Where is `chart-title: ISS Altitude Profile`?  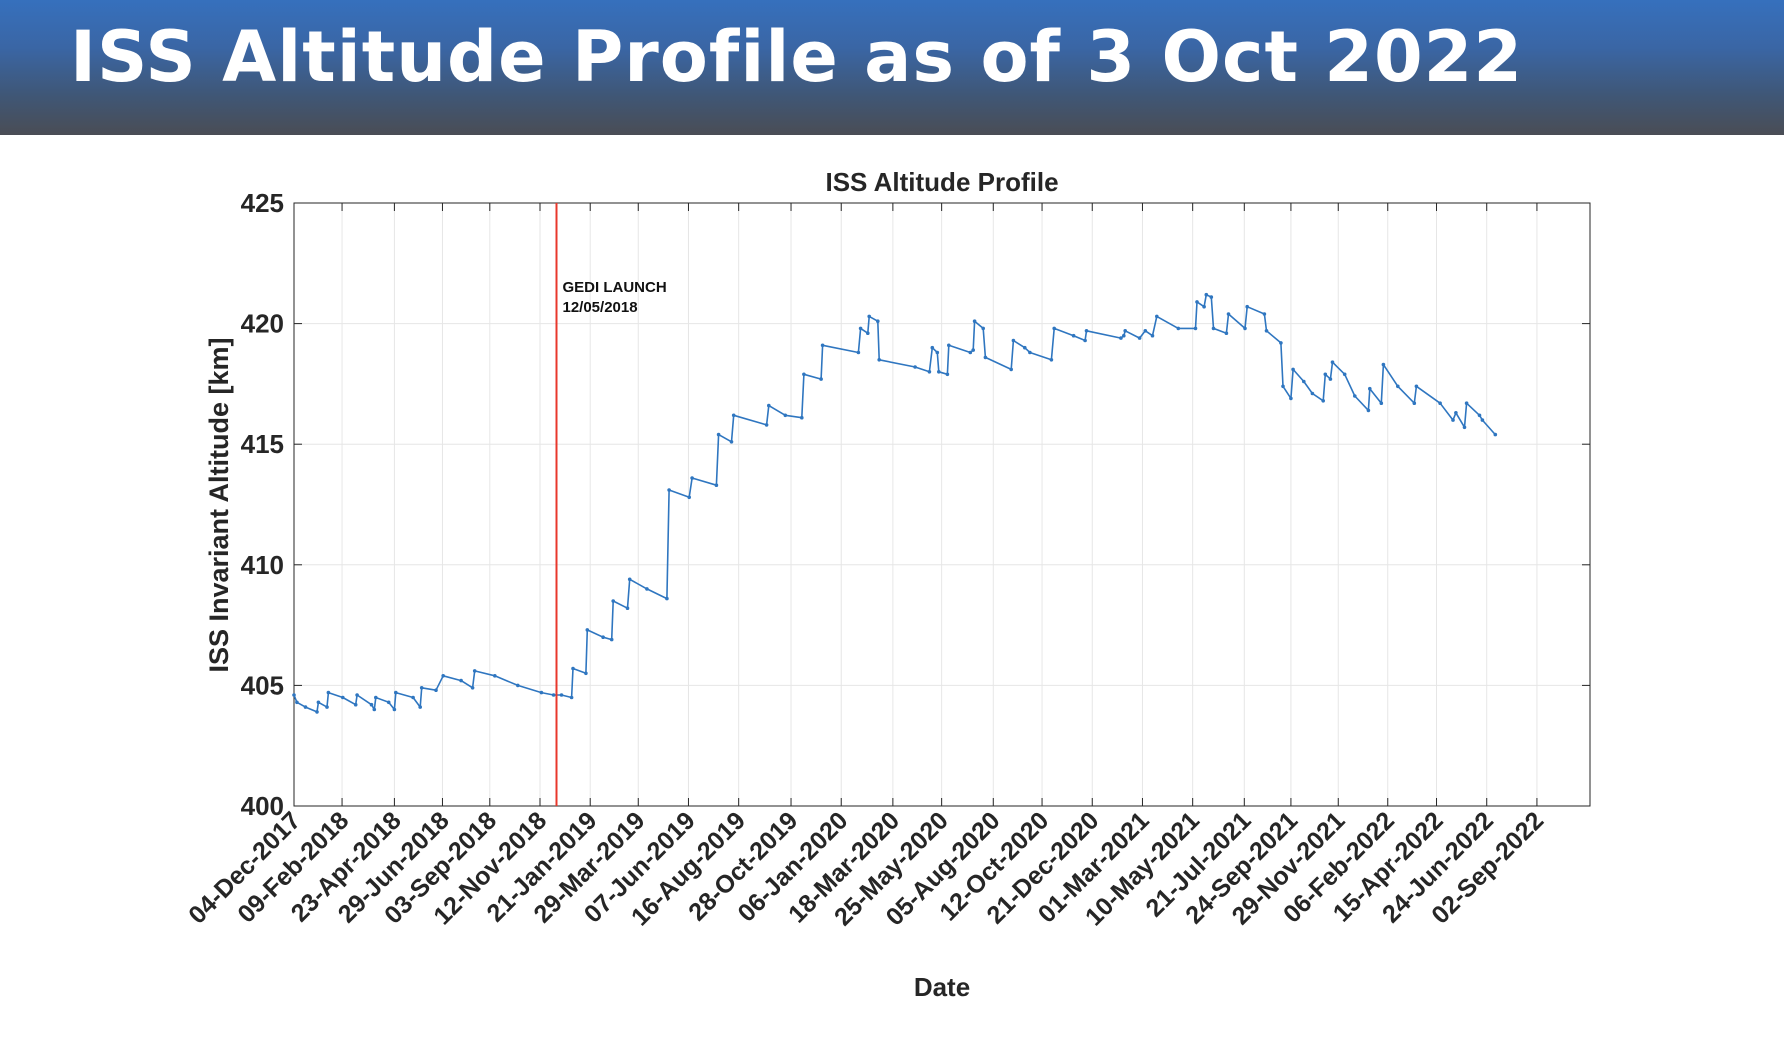 chart-title: ISS Altitude Profile is located at coordinates (941, 182).